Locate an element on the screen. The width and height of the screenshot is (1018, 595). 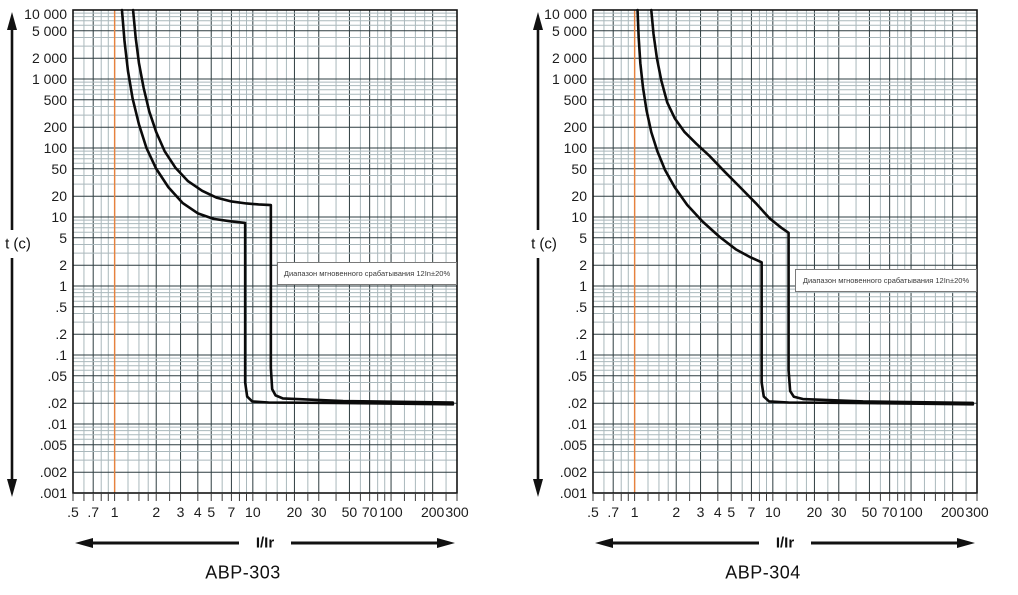
y-tick-label: .02 is located at coordinates (58, 403).